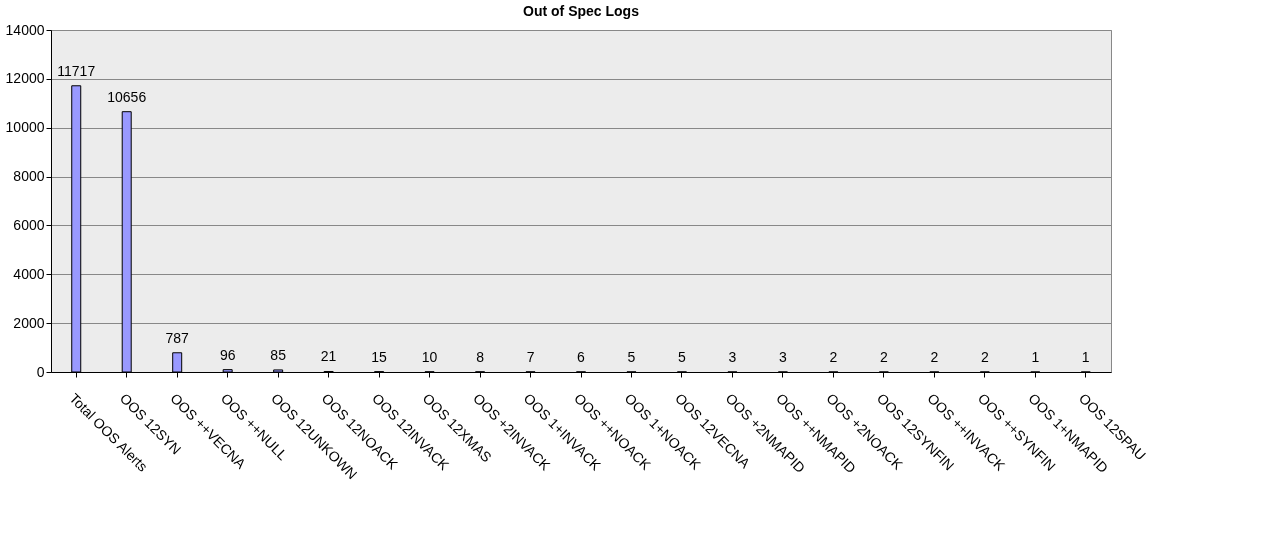 The image size is (1280, 542). What do you see at coordinates (328, 356) in the screenshot?
I see `data-label: 21` at bounding box center [328, 356].